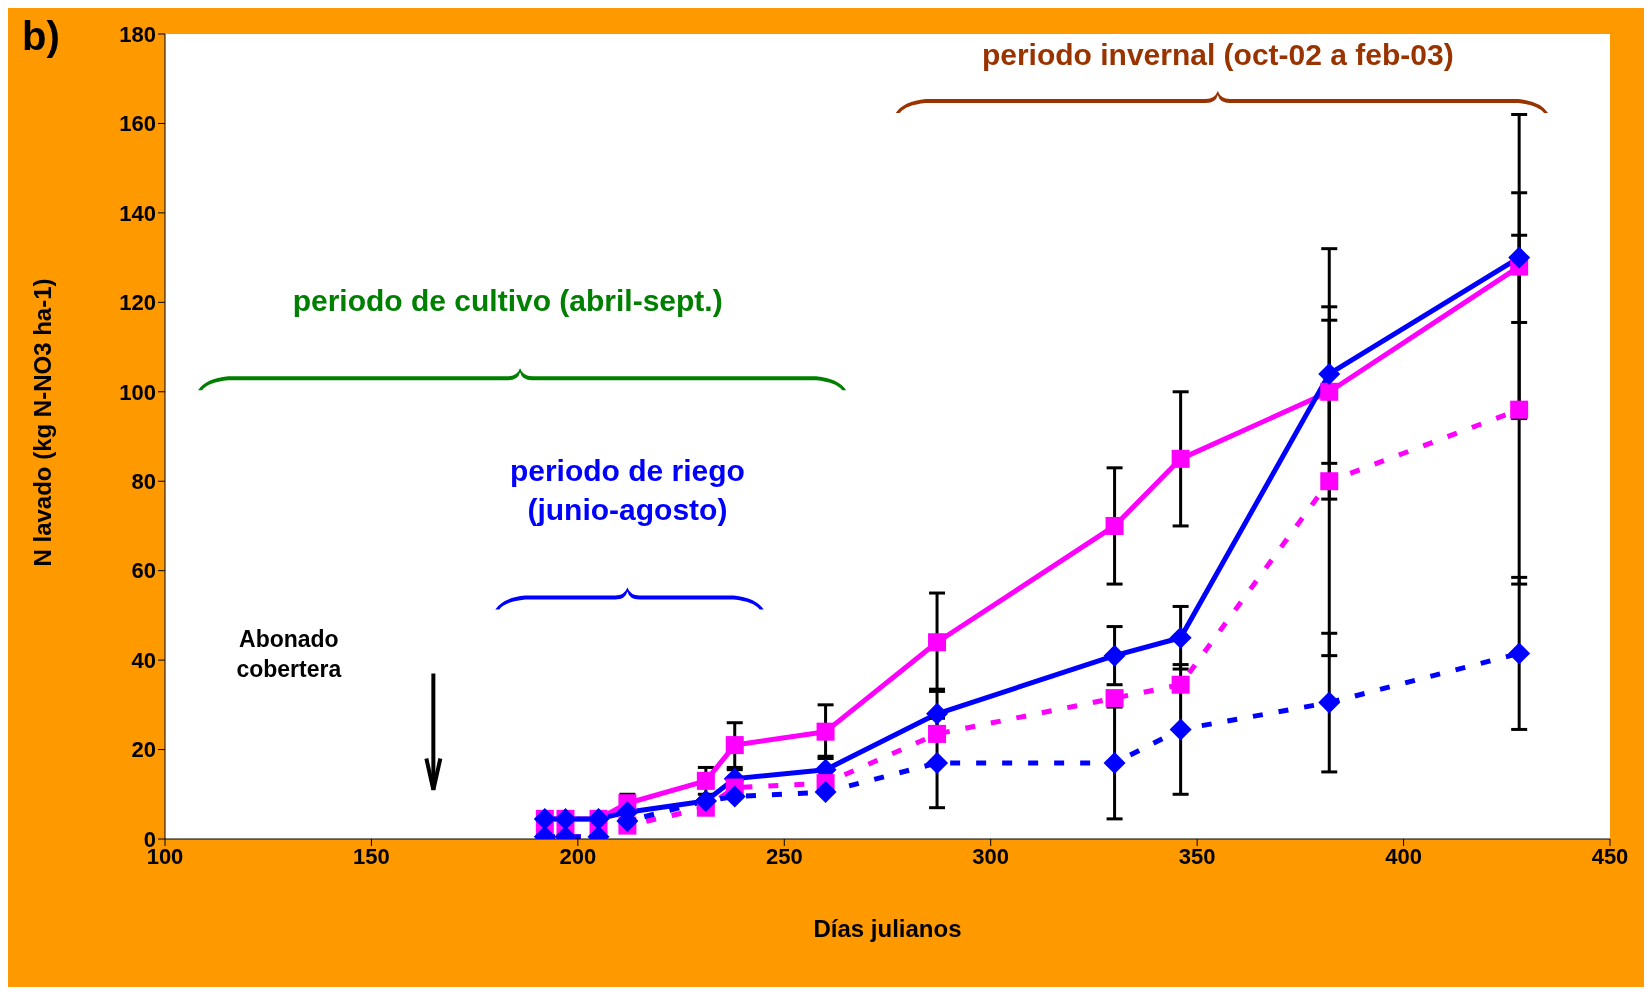 The image size is (1652, 995). What do you see at coordinates (137, 303) in the screenshot?
I see `y-tick-label: 120` at bounding box center [137, 303].